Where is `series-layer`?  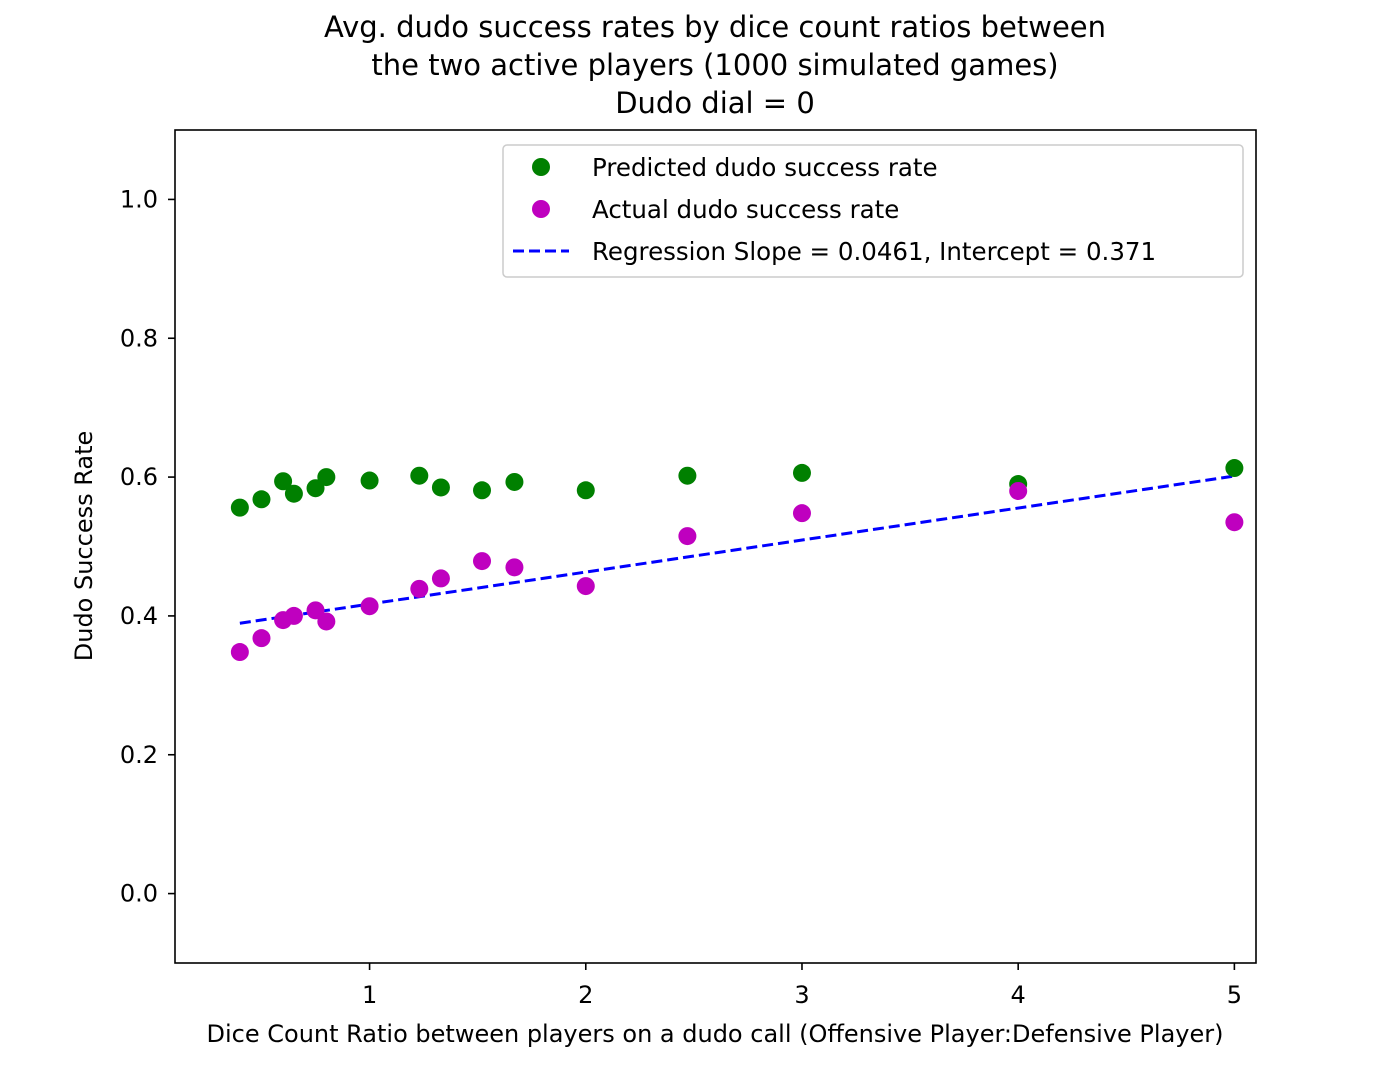 series-layer is located at coordinates (737, 560).